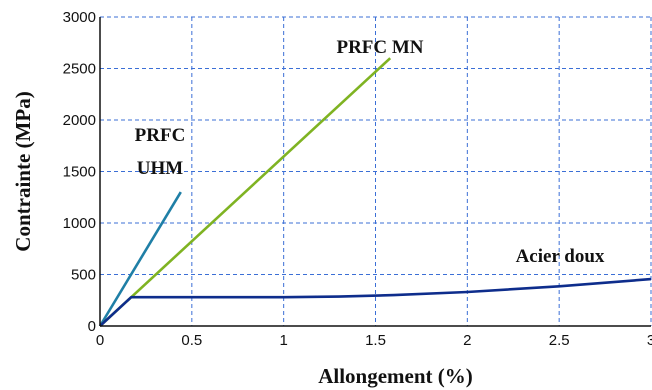  What do you see at coordinates (559, 340) in the screenshot?
I see `x-tick-label: 2.5` at bounding box center [559, 340].